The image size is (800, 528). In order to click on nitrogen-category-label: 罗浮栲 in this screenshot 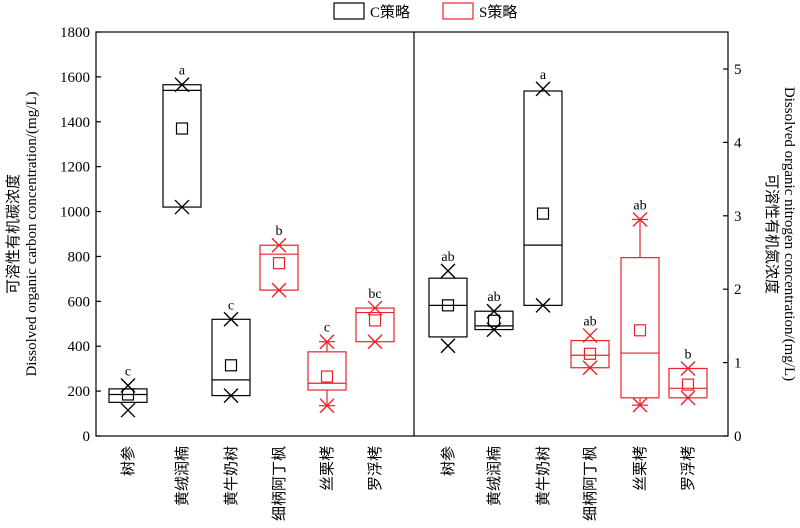, I will do `click(688, 468)`.